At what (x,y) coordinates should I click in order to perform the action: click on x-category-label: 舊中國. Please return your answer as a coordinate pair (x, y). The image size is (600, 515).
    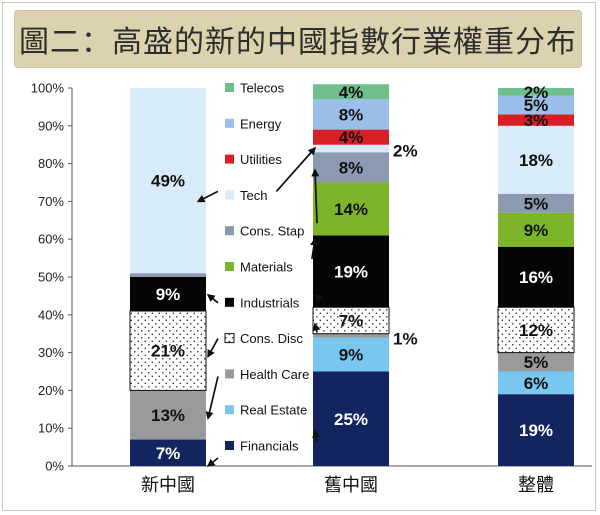
    Looking at the image, I should click on (351, 485).